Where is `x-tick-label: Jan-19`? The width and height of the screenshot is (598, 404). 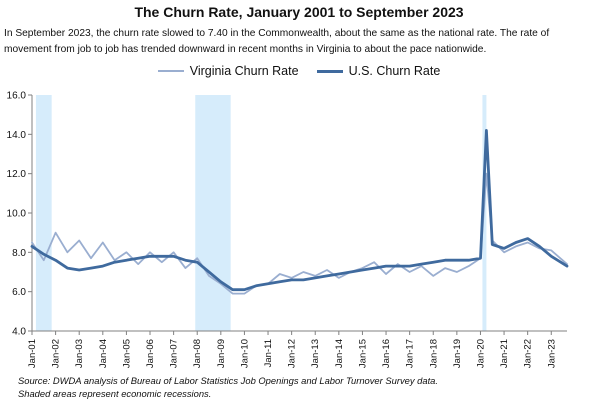
x-tick-label: Jan-19 is located at coordinates (457, 353).